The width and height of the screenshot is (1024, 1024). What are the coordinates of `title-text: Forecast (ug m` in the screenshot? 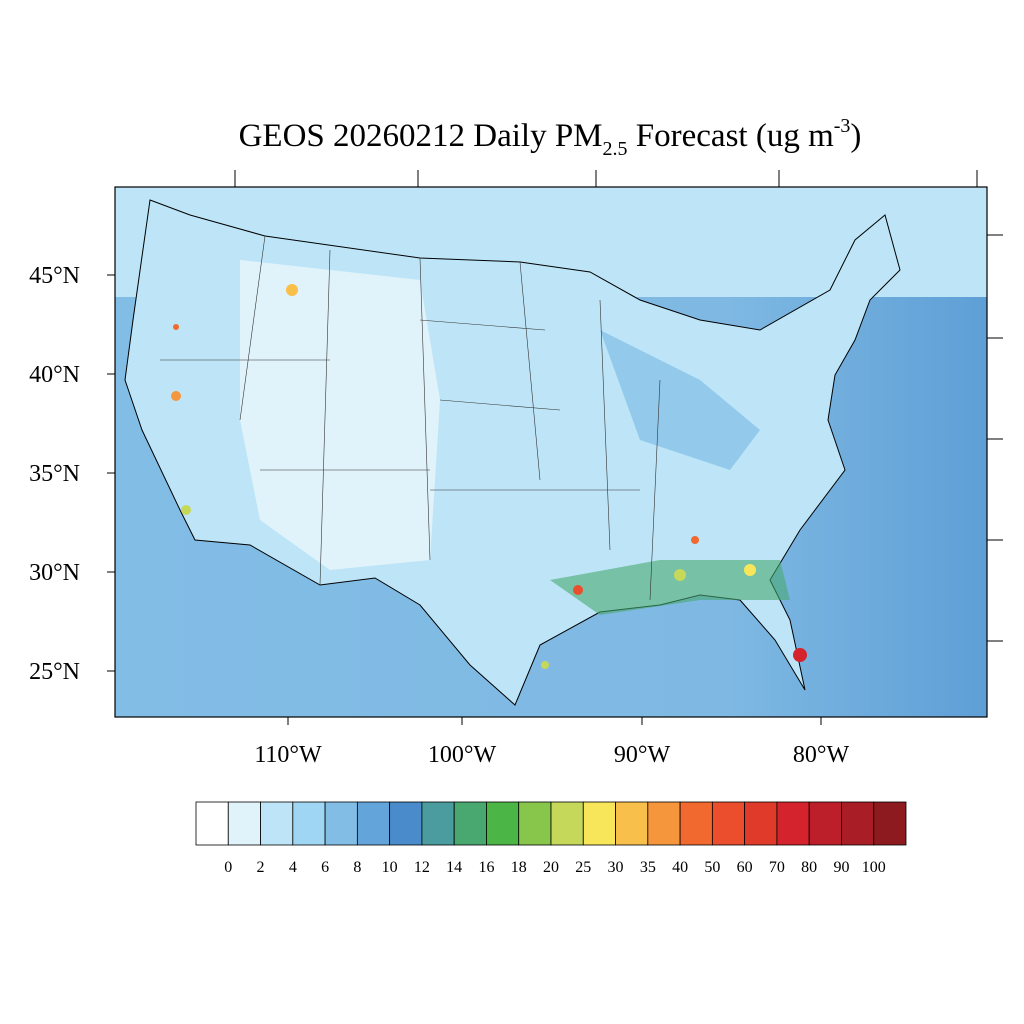 It's located at (731, 136).